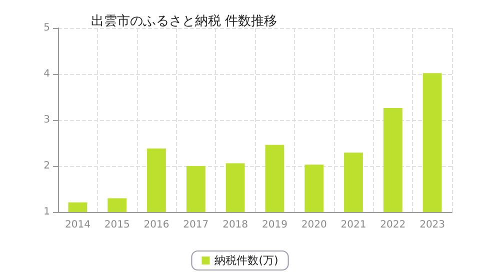 Image resolution: width=480 pixels, height=280 pixels. What do you see at coordinates (47, 166) in the screenshot?
I see `y-tick-label: 2` at bounding box center [47, 166].